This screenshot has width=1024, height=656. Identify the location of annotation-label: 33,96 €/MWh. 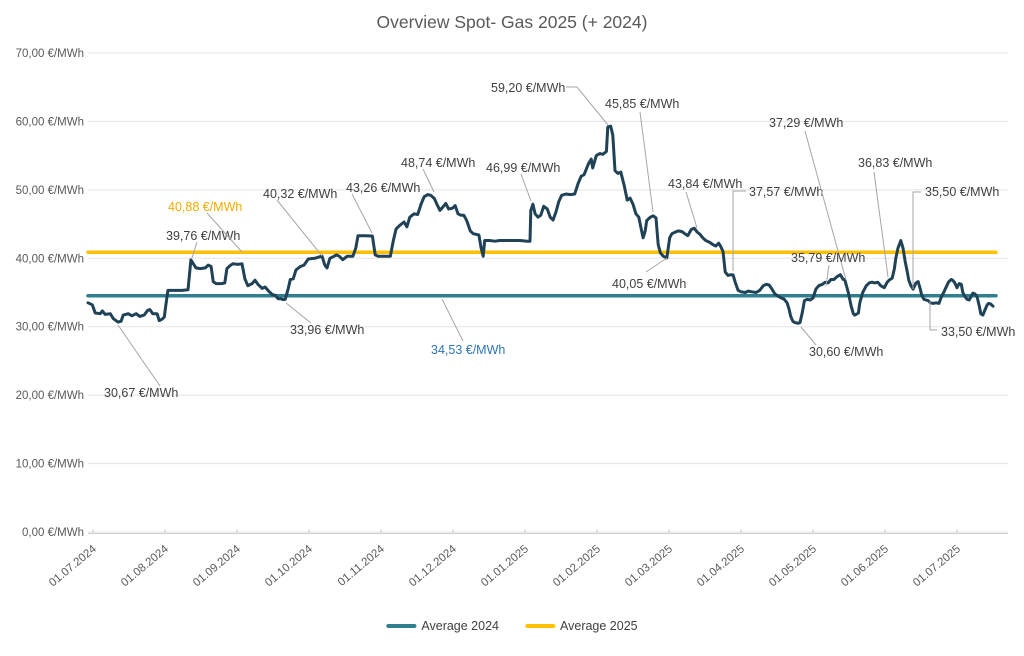
(327, 330).